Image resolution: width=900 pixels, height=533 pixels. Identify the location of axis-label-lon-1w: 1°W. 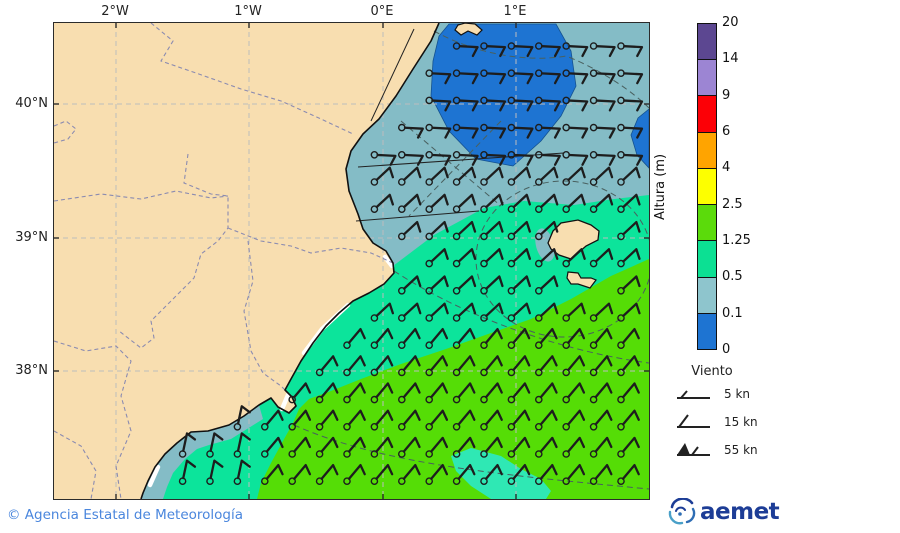
(248, 11).